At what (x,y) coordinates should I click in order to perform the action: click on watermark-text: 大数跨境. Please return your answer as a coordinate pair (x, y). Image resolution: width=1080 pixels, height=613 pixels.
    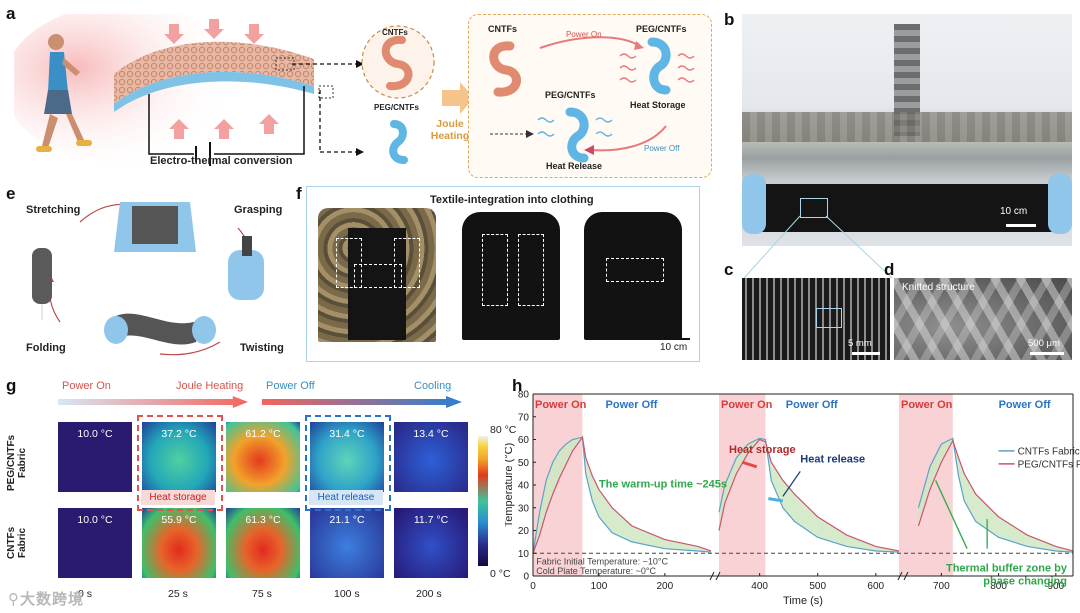
    Looking at the image, I should click on (52, 599).